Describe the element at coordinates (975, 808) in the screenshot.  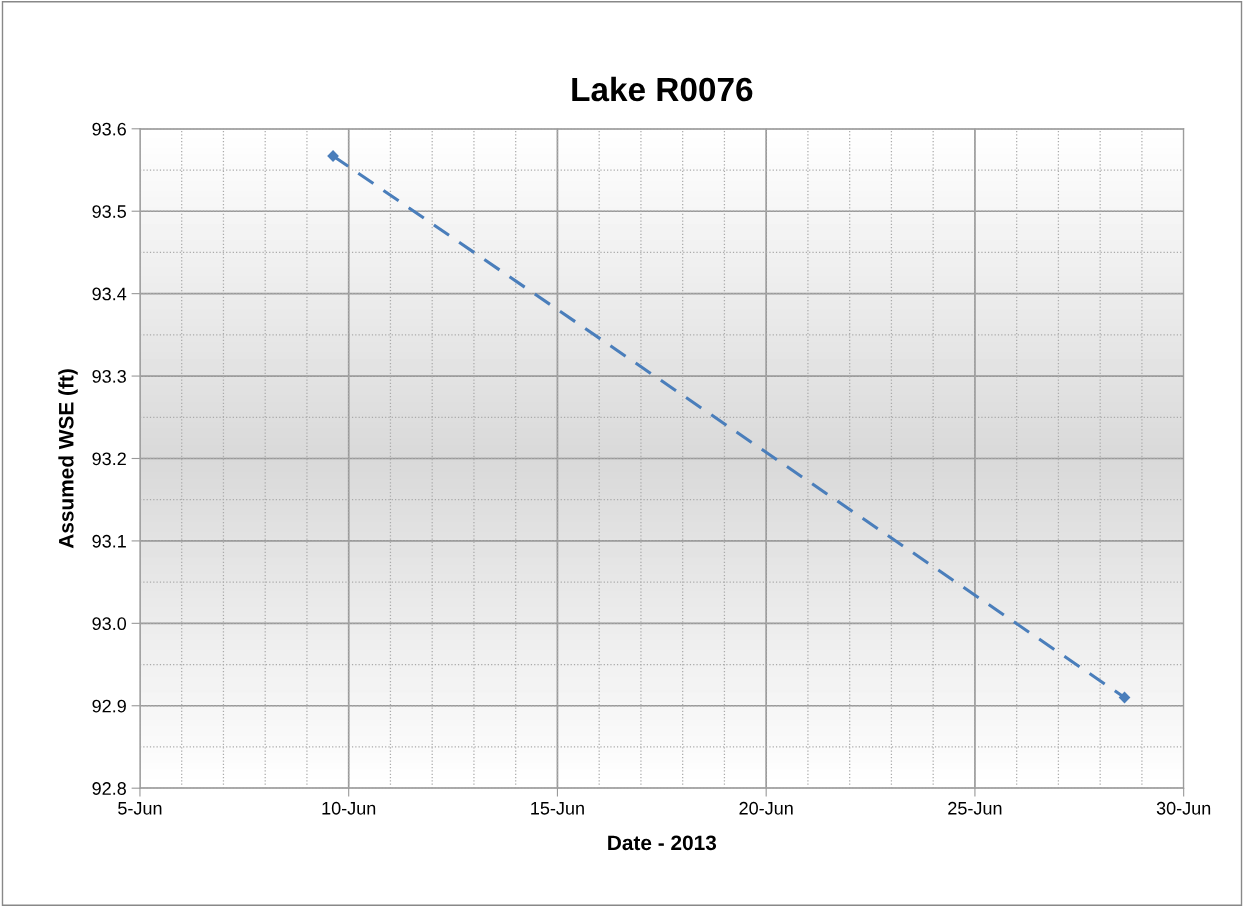
I see `x-tick-label: 25-Jun` at that location.